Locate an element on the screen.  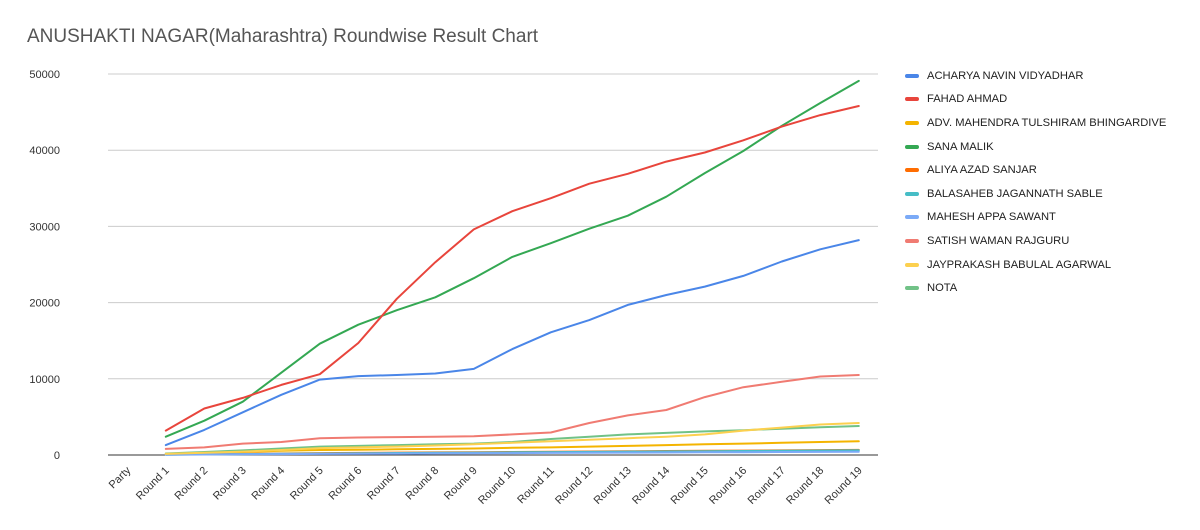
legend-label: ACHARYA NAVIN VIDYADHAR is located at coordinates (1005, 75).